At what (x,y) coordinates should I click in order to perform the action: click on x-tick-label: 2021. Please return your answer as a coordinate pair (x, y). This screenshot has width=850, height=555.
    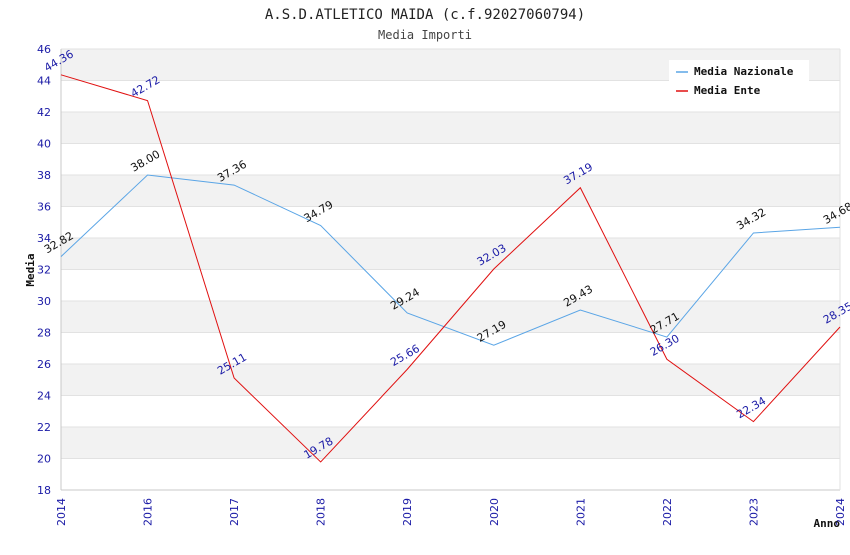
    Looking at the image, I should click on (580, 512).